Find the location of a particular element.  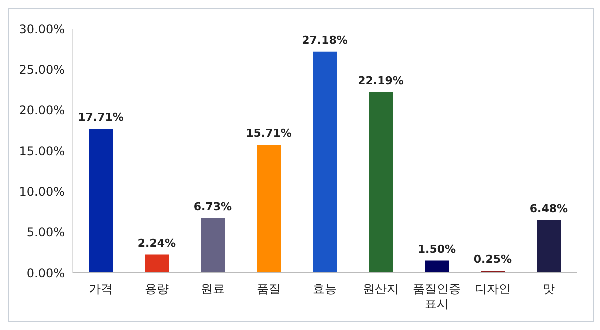

x-tick-label: 맛 is located at coordinates (549, 289).